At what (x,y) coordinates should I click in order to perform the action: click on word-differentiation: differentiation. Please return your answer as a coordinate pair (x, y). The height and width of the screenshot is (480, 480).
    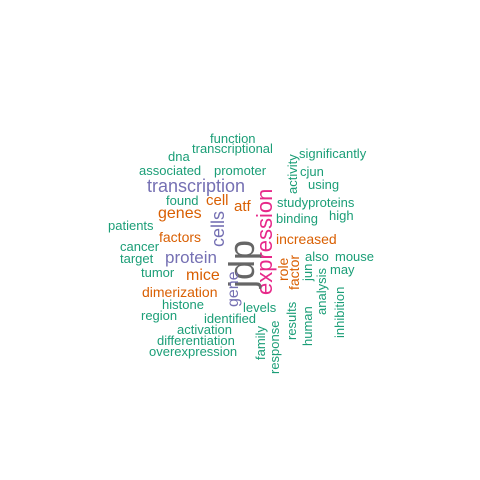
    Looking at the image, I should click on (196, 340).